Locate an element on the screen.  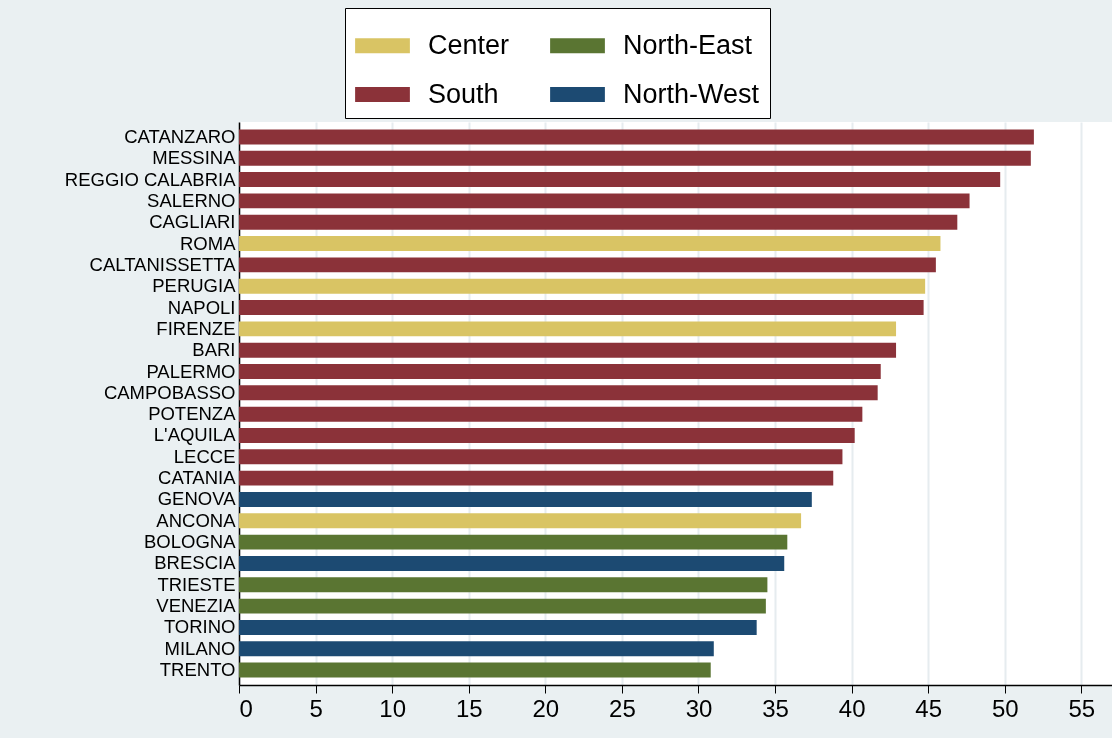
y-tick-label: GENOVA is located at coordinates (197, 499).